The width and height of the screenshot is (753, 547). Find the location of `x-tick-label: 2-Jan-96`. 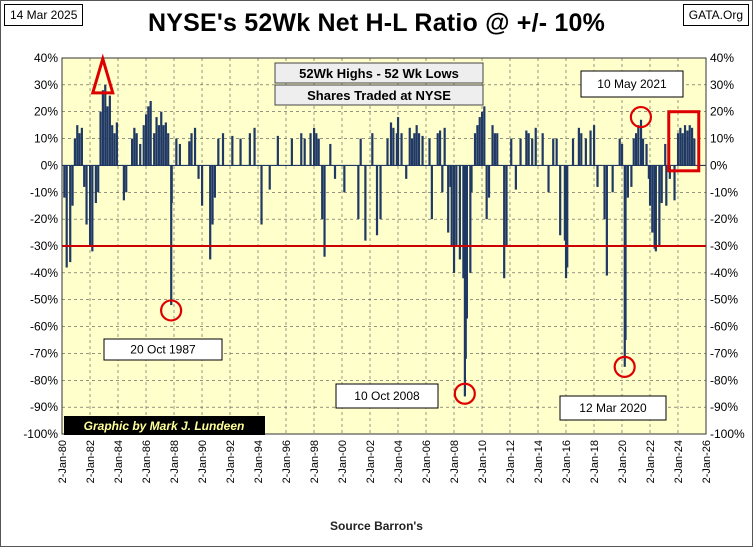

x-tick-label: 2-Jan-96 is located at coordinates (287, 461).